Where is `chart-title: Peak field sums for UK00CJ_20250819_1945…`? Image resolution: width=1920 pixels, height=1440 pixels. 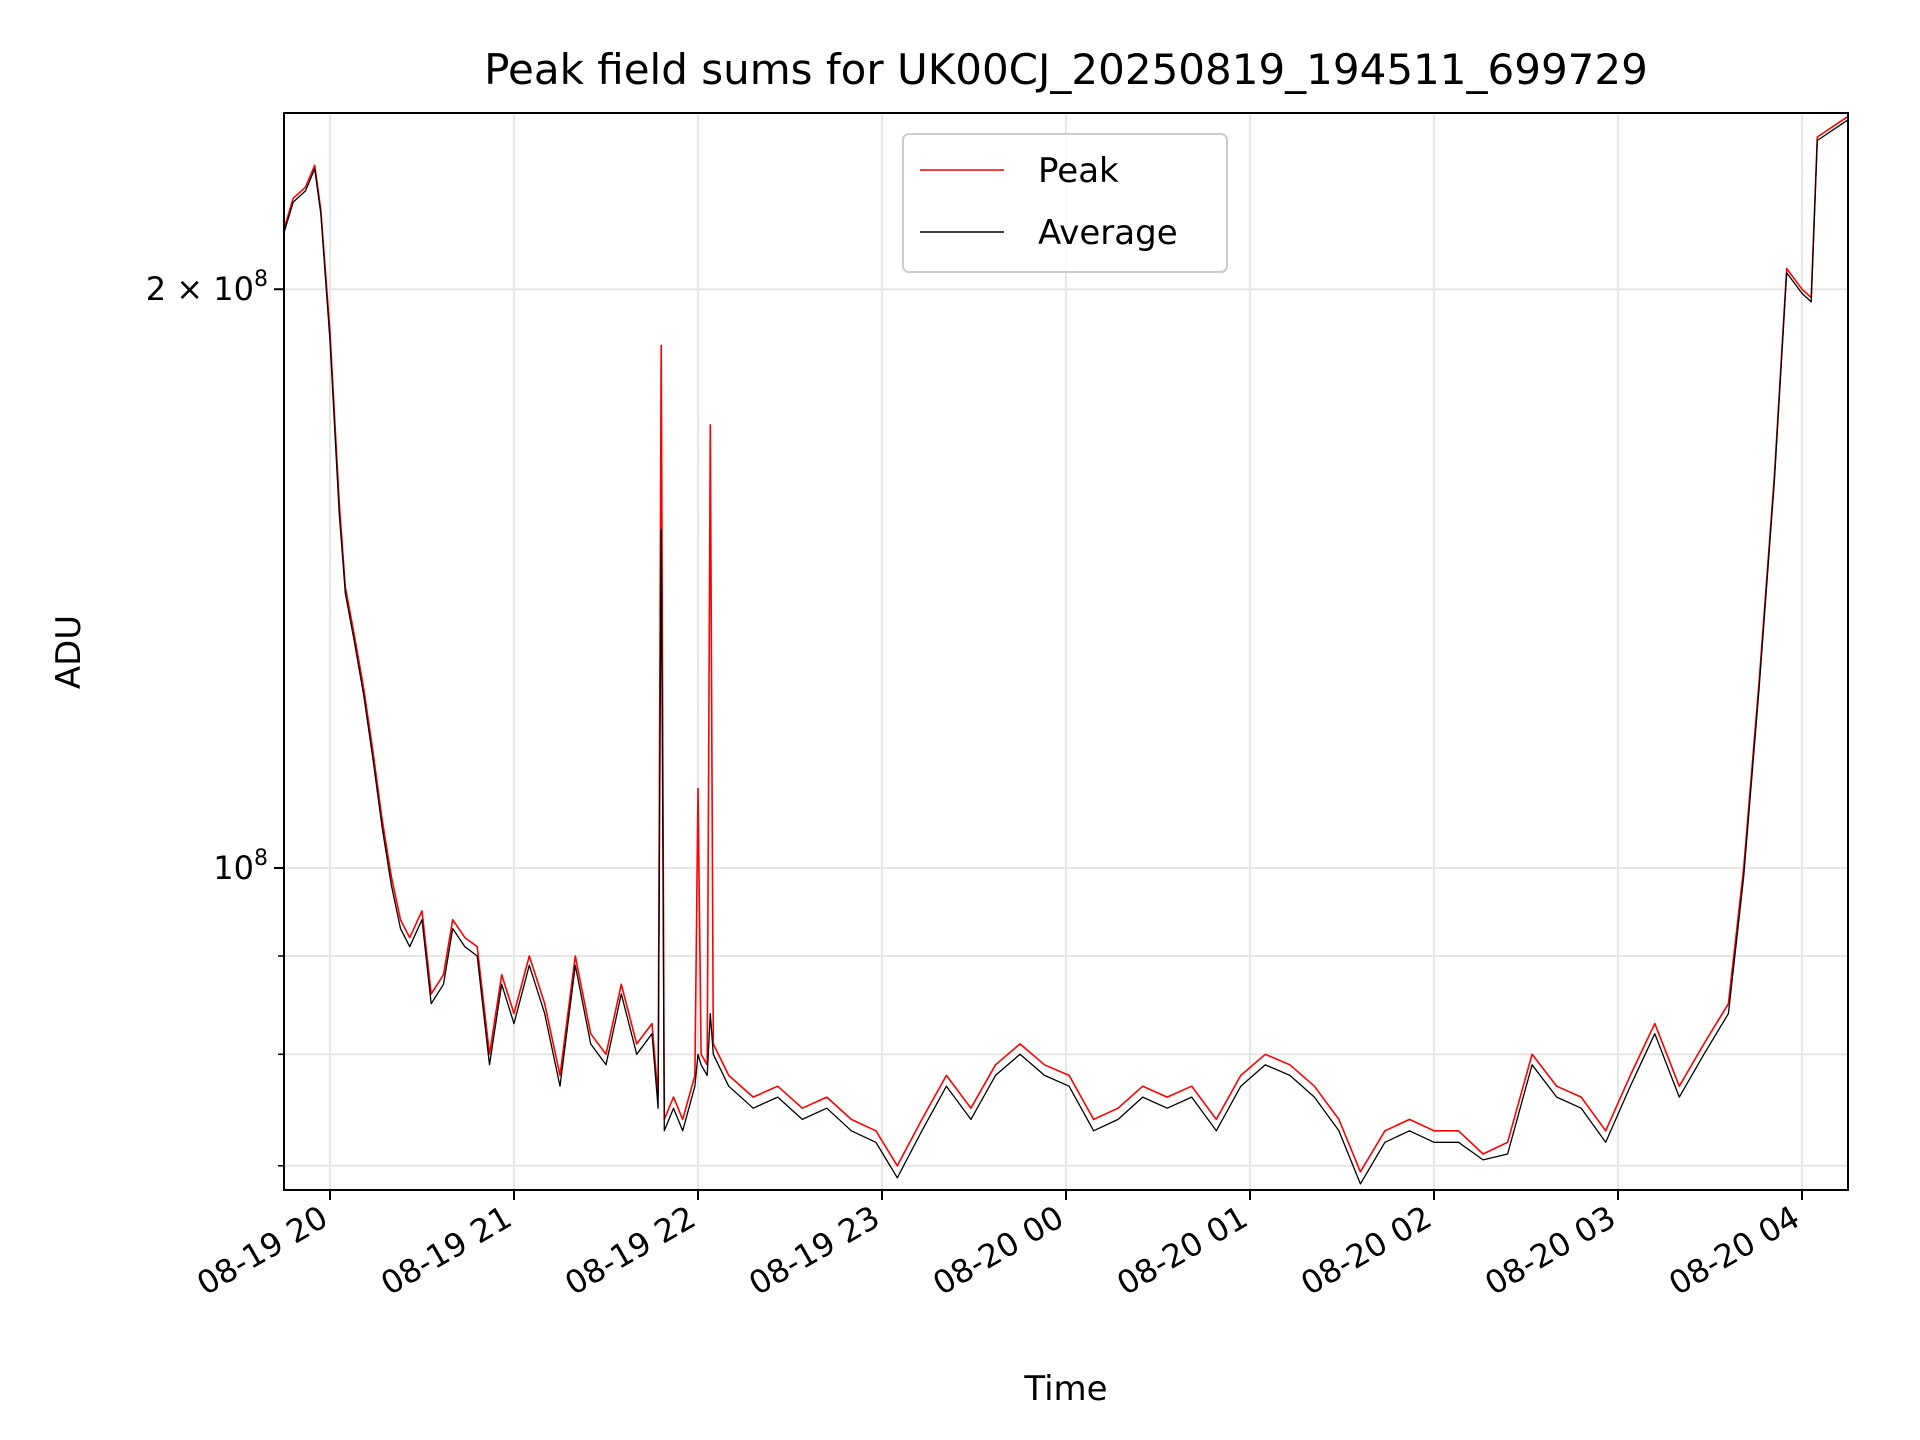
chart-title: Peak field sums for UK00CJ_20250819_1945… is located at coordinates (1066, 69).